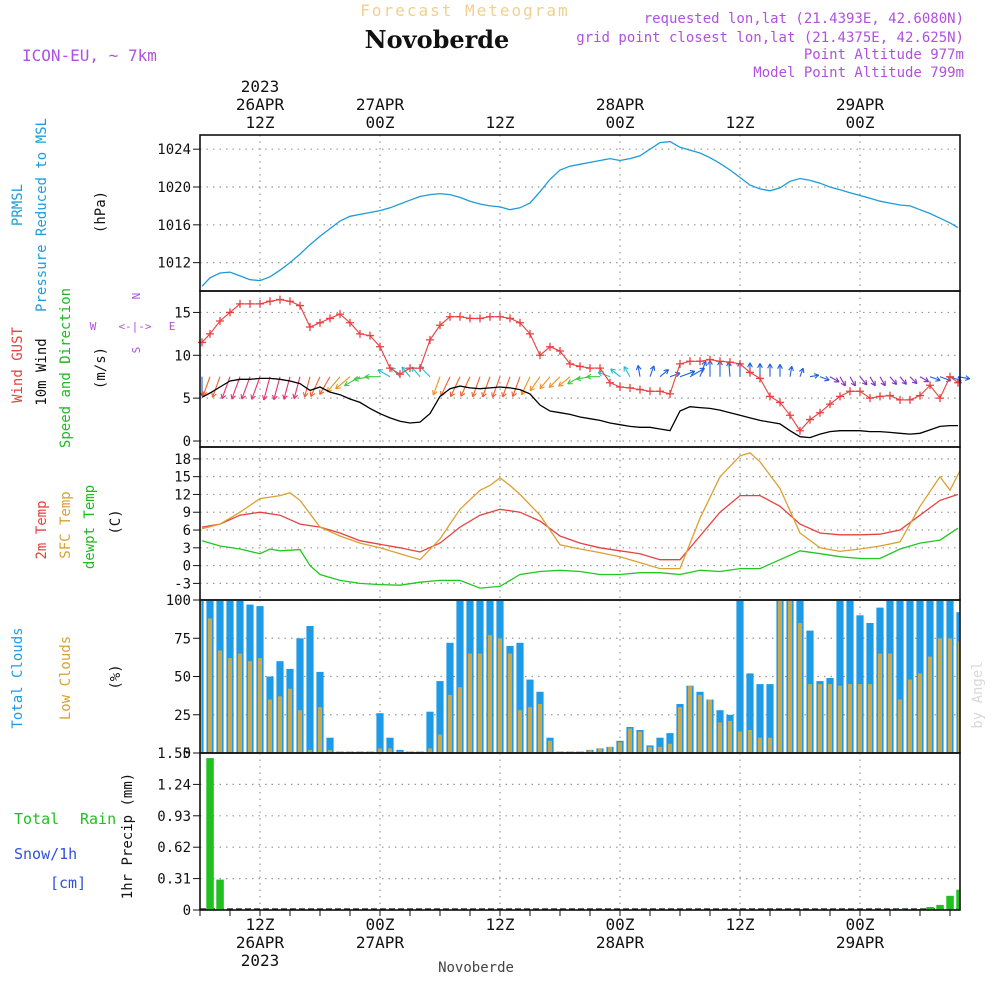  Describe the element at coordinates (860, 942) in the screenshot. I see `time-label-bottom: 29APR` at that location.